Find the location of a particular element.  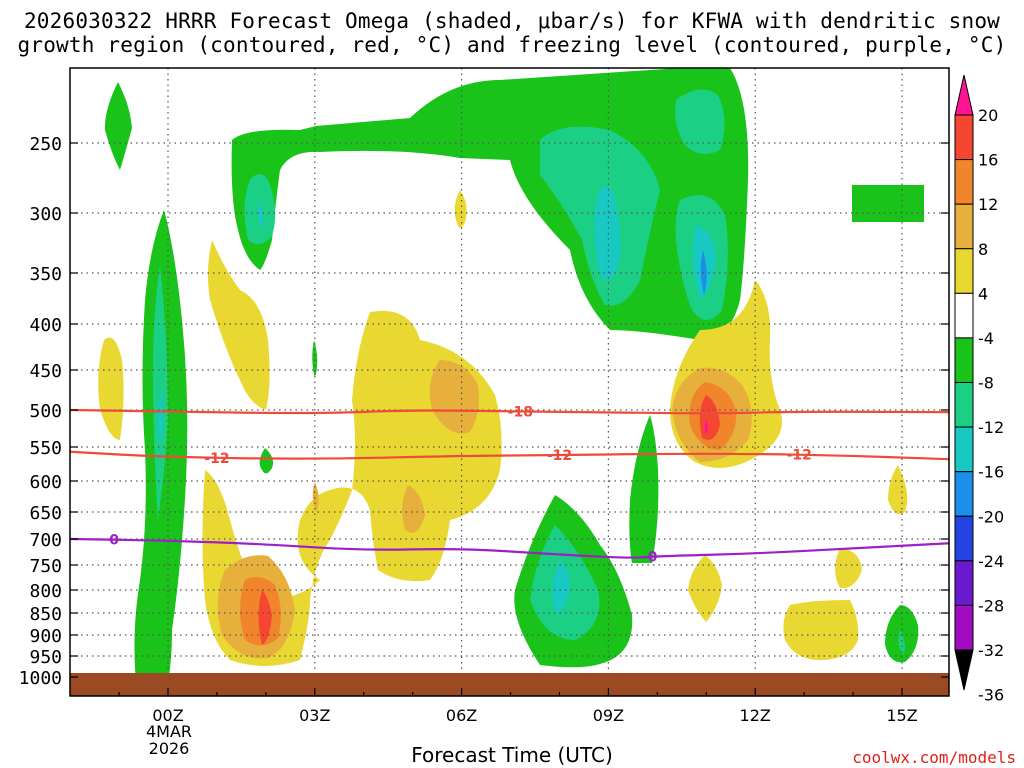

colorbar-label: 12 is located at coordinates (988, 204).